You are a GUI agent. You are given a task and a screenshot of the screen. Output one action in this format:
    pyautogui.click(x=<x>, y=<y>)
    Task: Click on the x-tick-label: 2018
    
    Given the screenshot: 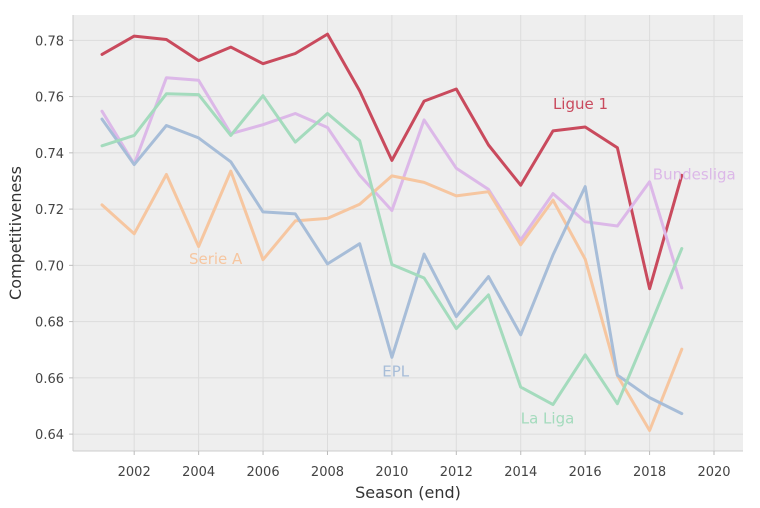 What is the action you would take?
    pyautogui.click(x=649, y=472)
    